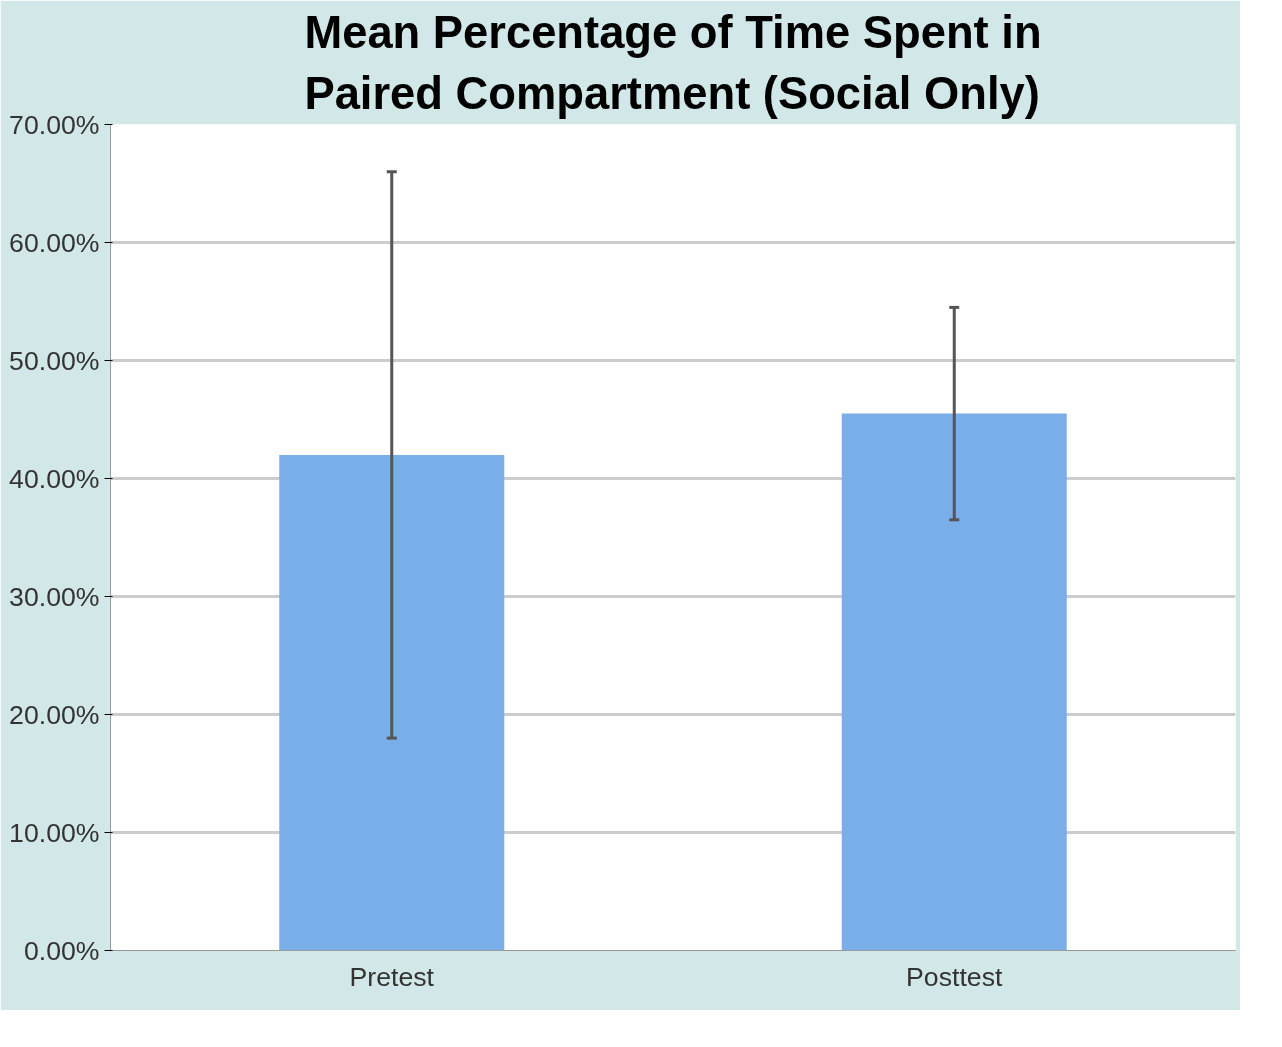 This screenshot has width=1282, height=1047. I want to click on y-tick-label: 0.00%, so click(61, 950).